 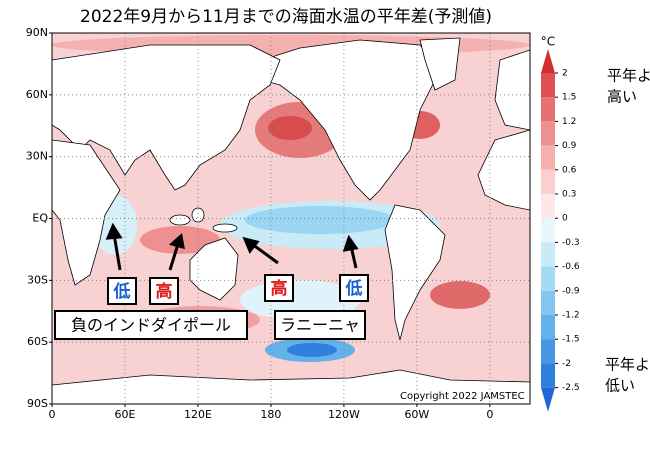 What do you see at coordinates (628, 76) in the screenshot?
I see `legend-high: 平年より` at bounding box center [628, 76].